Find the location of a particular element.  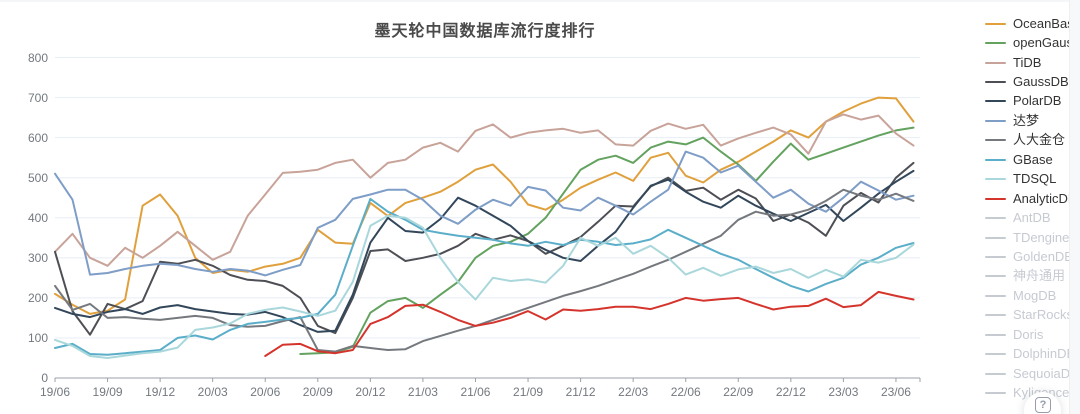

legend-item-GoldenDB: GoldenDB is located at coordinates (1032, 256).